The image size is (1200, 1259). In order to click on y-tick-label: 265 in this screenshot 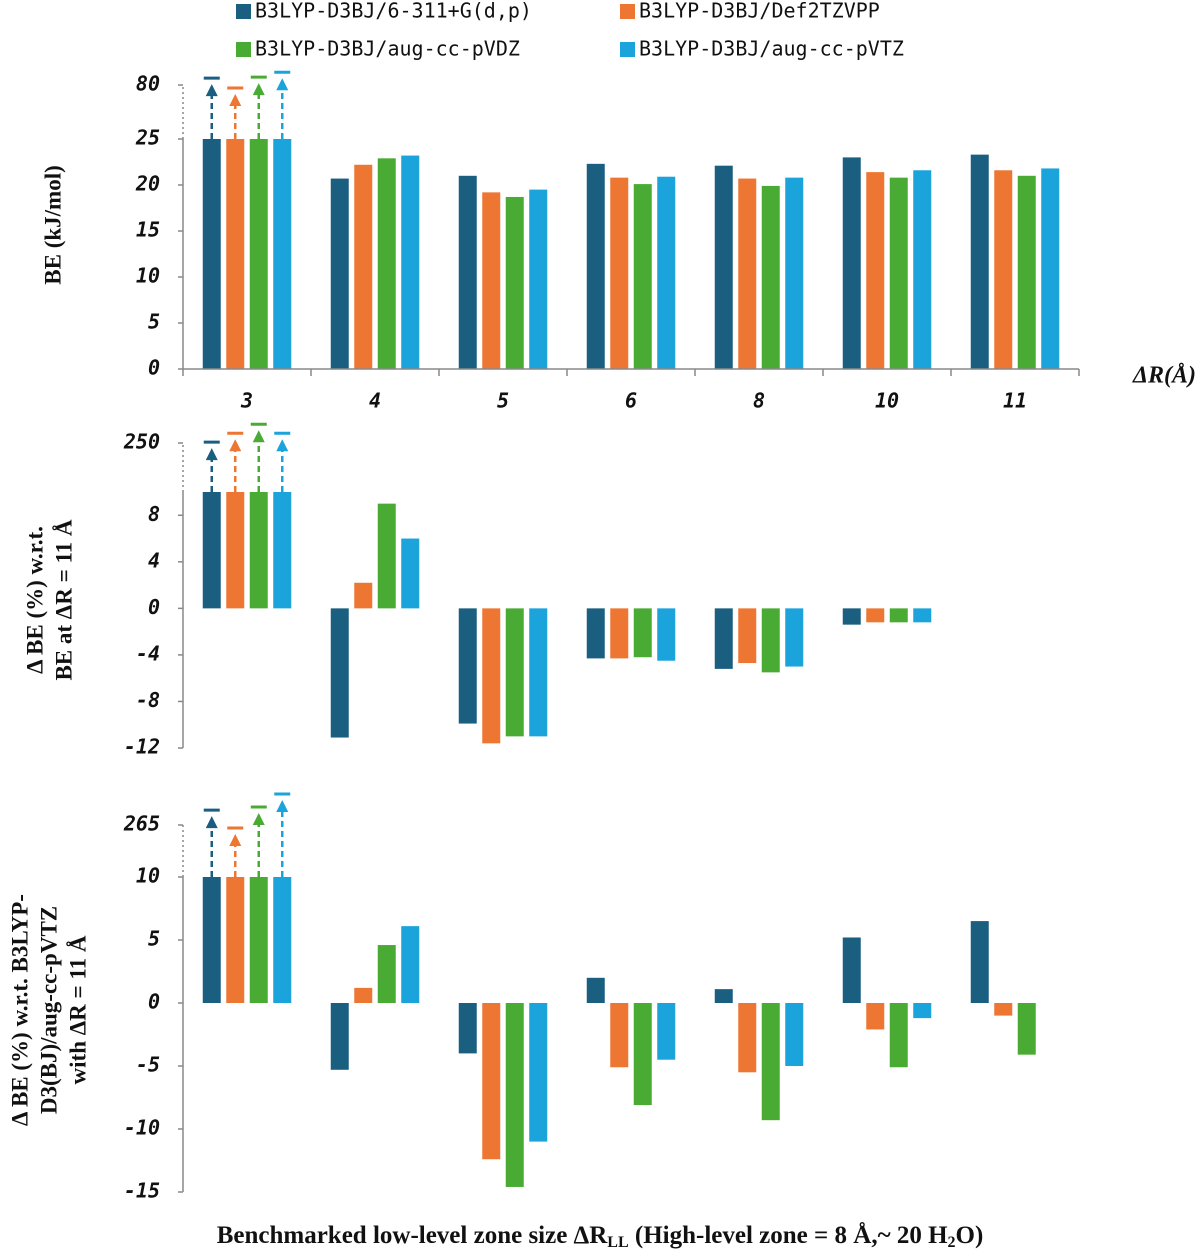, I will do `click(141, 824)`.